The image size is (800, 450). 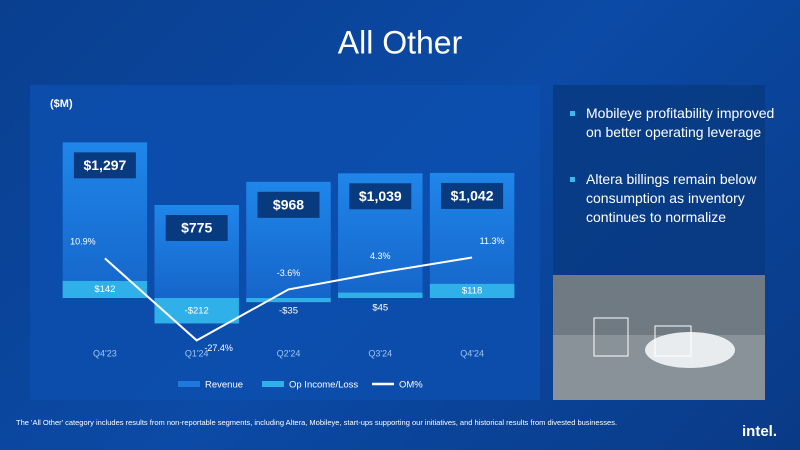 What do you see at coordinates (759, 431) in the screenshot?
I see `logo: intel.` at bounding box center [759, 431].